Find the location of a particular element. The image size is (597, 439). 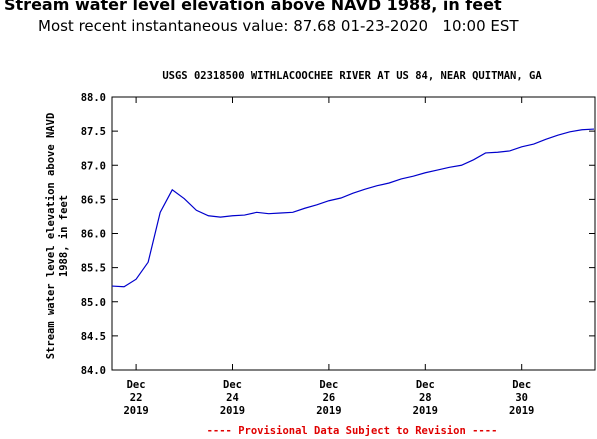

y-tick-label: 85.5 is located at coordinates (93, 269).